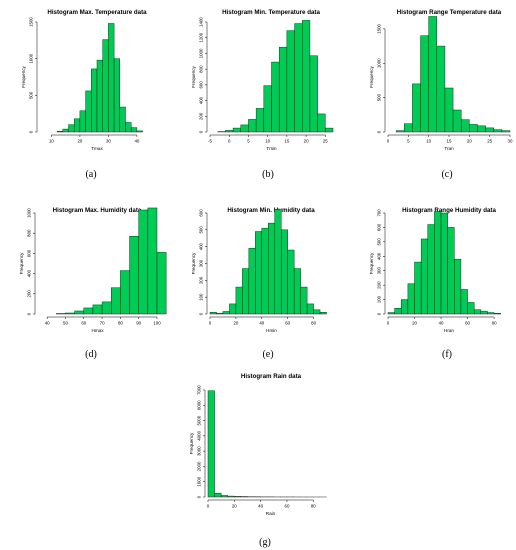 This screenshot has height=550, width=516. What do you see at coordinates (379, 213) in the screenshot?
I see `y-tick-label: 700` at bounding box center [379, 213].